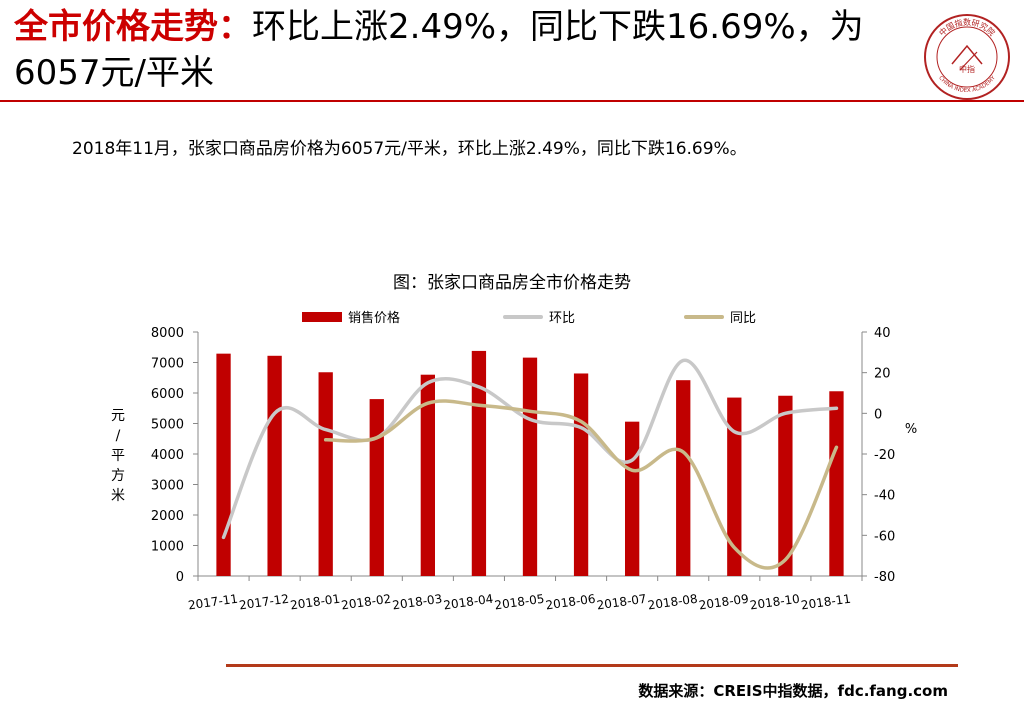 The height and width of the screenshot is (709, 1024). I want to click on line-yoy, so click(581, 484).